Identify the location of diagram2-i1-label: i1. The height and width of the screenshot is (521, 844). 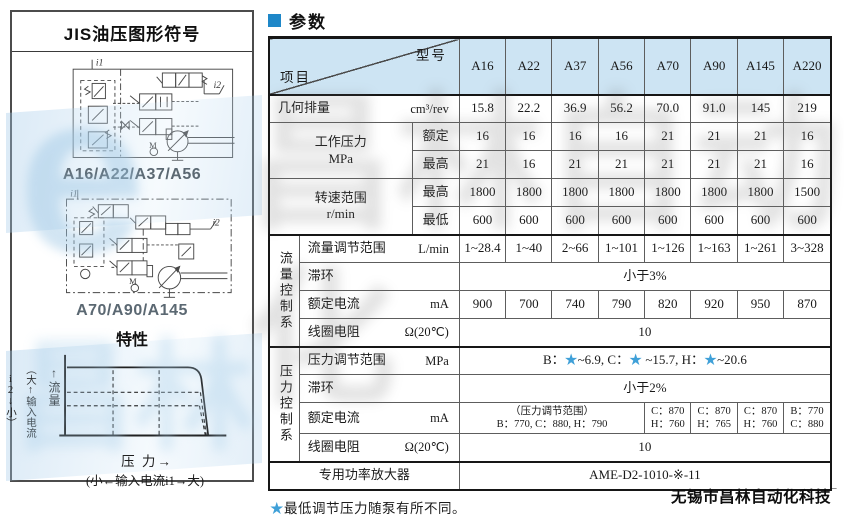
(73, 194).